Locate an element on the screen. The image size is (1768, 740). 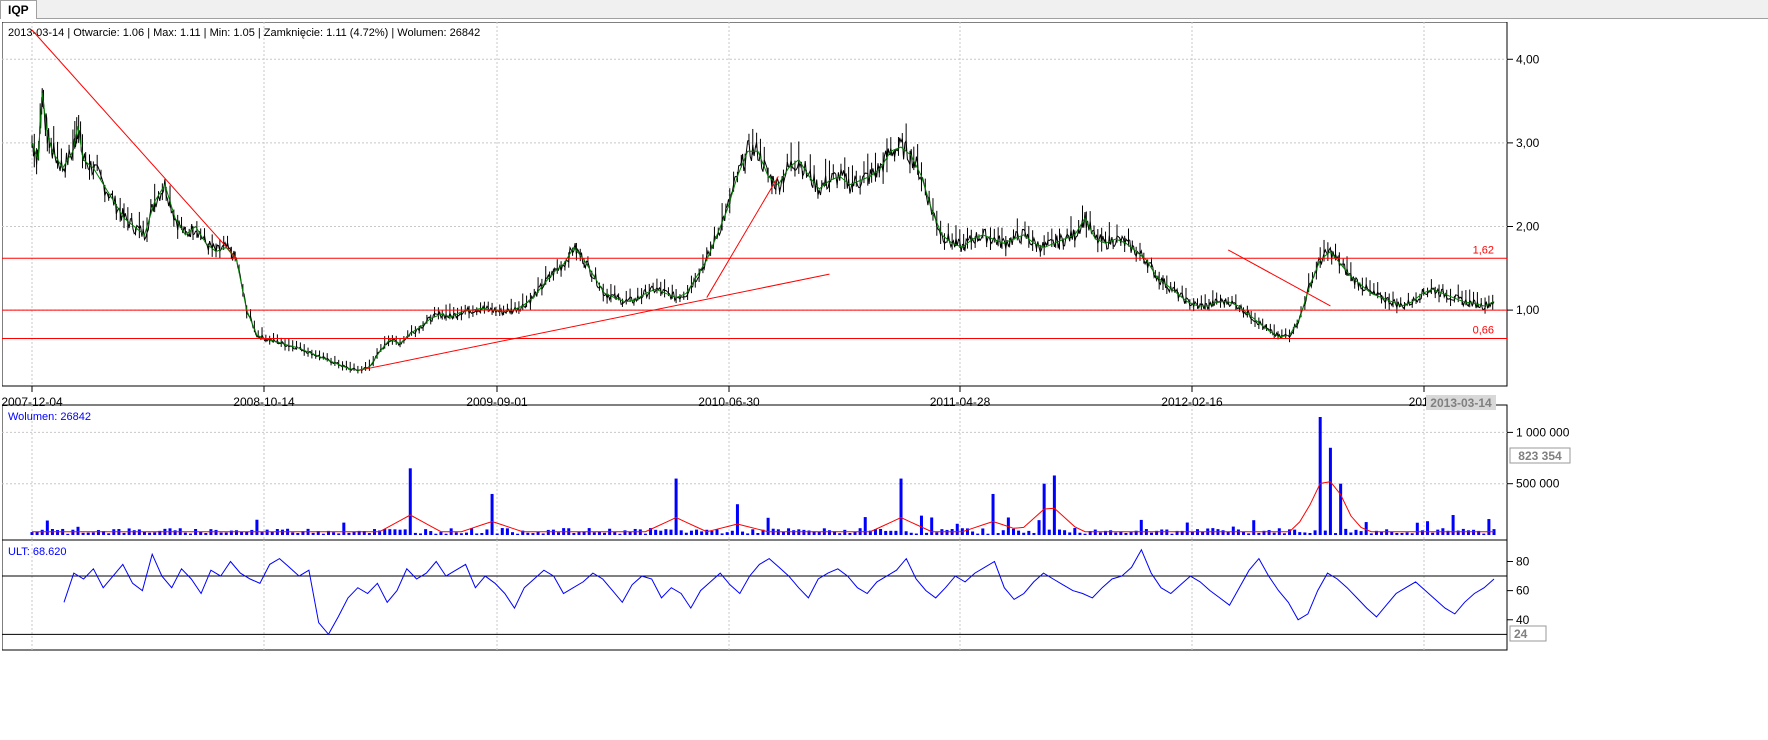
ult-current-label: 24 is located at coordinates (1521, 634).